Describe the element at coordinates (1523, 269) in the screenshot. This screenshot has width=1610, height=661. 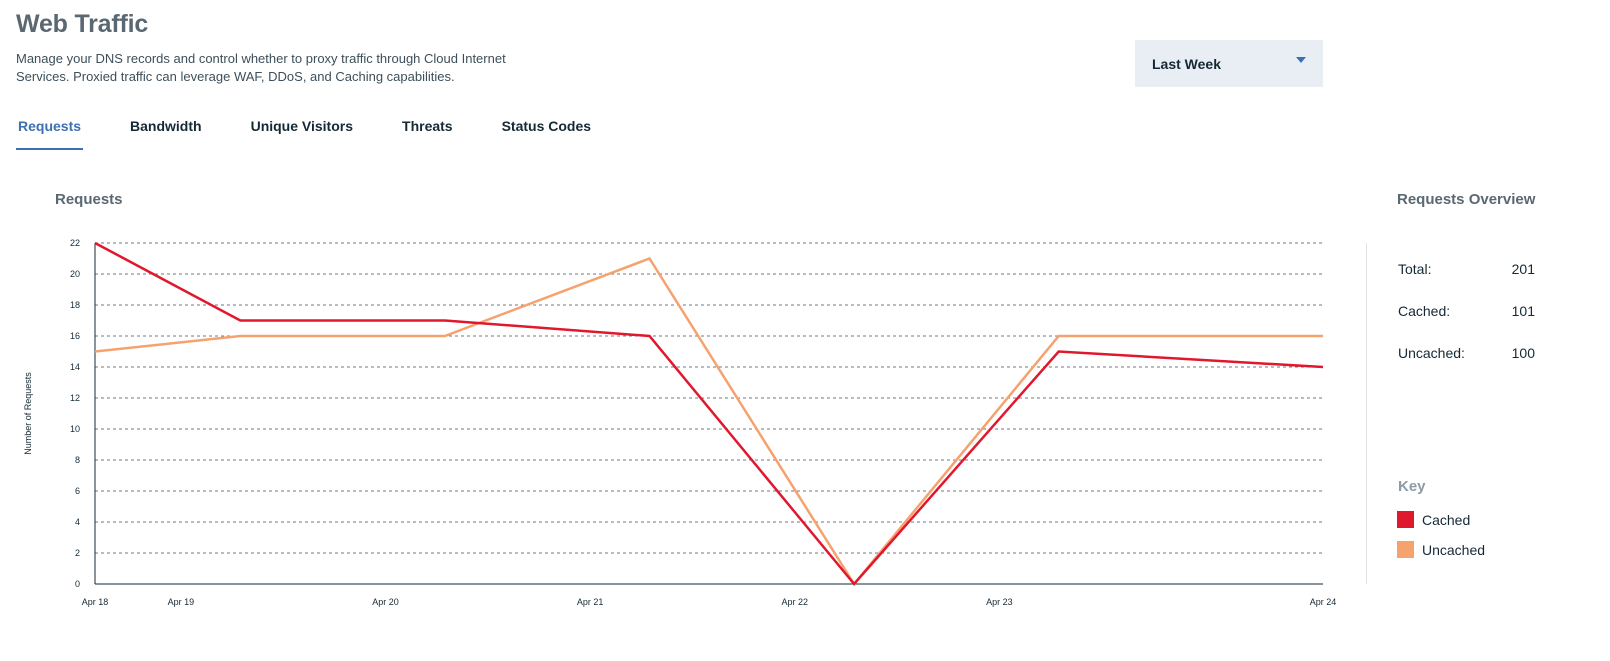
I see `stat-value: 201` at that location.